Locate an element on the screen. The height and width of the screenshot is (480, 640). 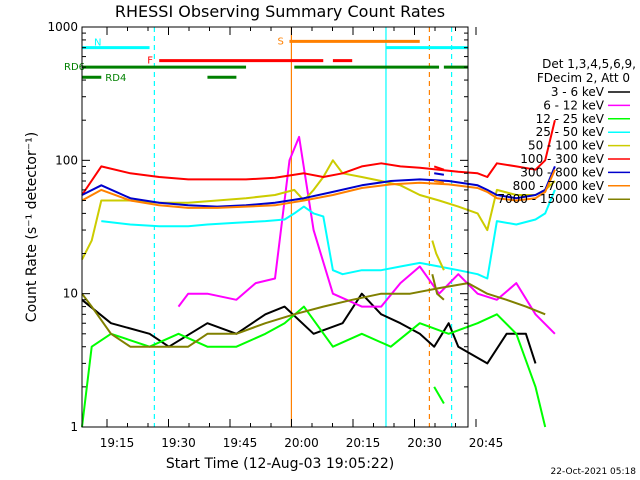
legend-header-line-2: FDecim 2, Att 0 is located at coordinates (583, 78).